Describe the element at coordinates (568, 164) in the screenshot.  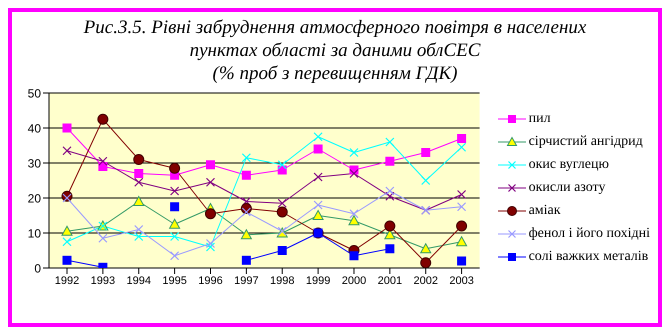
I see `legend-label: окис вуглецю` at that location.